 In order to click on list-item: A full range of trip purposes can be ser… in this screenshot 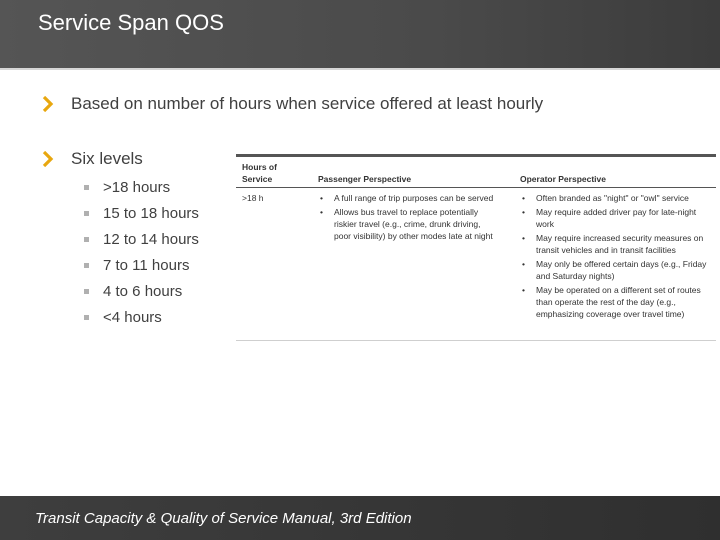, I will do `click(408, 198)`.